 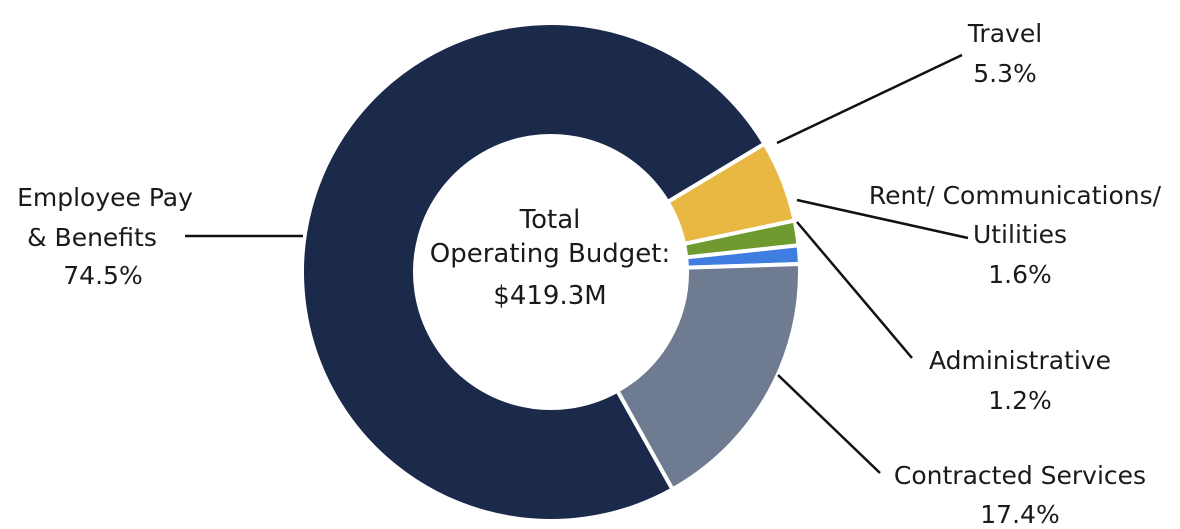 I want to click on leader-line-rent, so click(x=882, y=219).